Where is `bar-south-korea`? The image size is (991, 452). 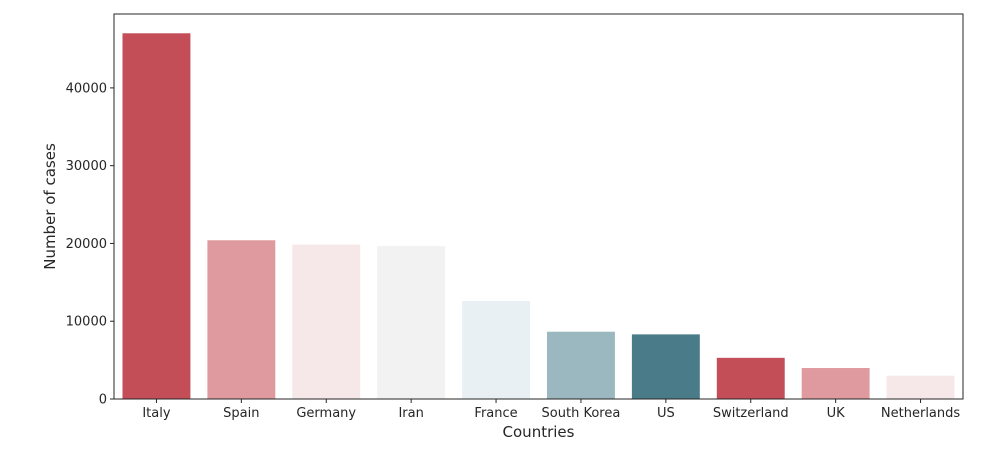 bar-south-korea is located at coordinates (580, 365).